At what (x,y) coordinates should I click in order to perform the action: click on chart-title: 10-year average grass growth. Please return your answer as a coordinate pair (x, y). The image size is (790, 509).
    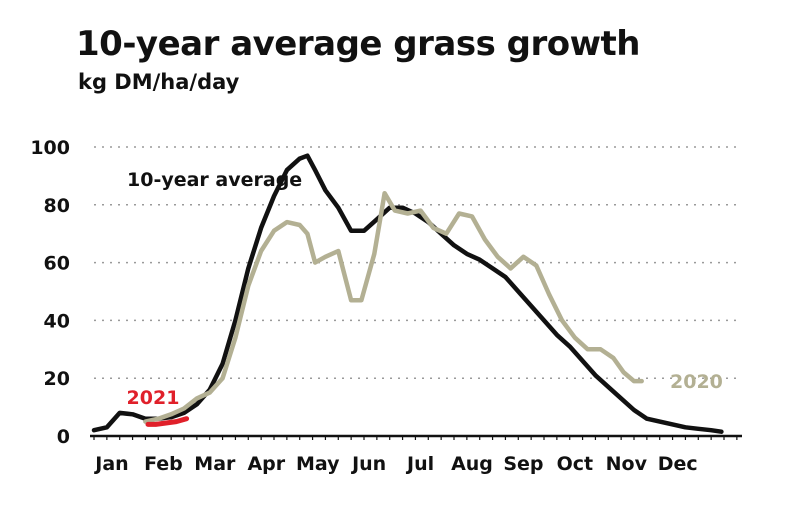
    Looking at the image, I should click on (358, 44).